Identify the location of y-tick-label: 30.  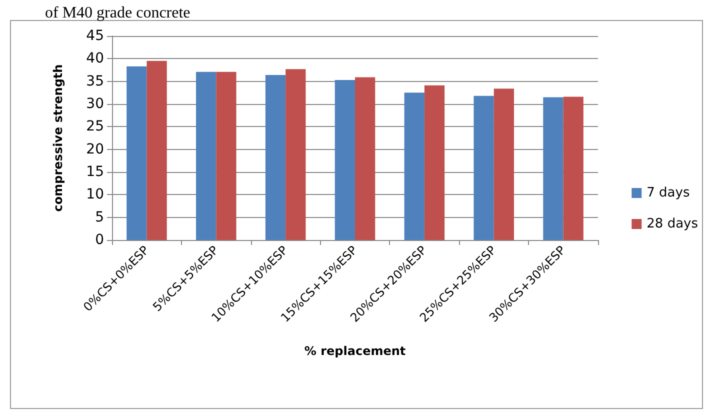
(95, 104).